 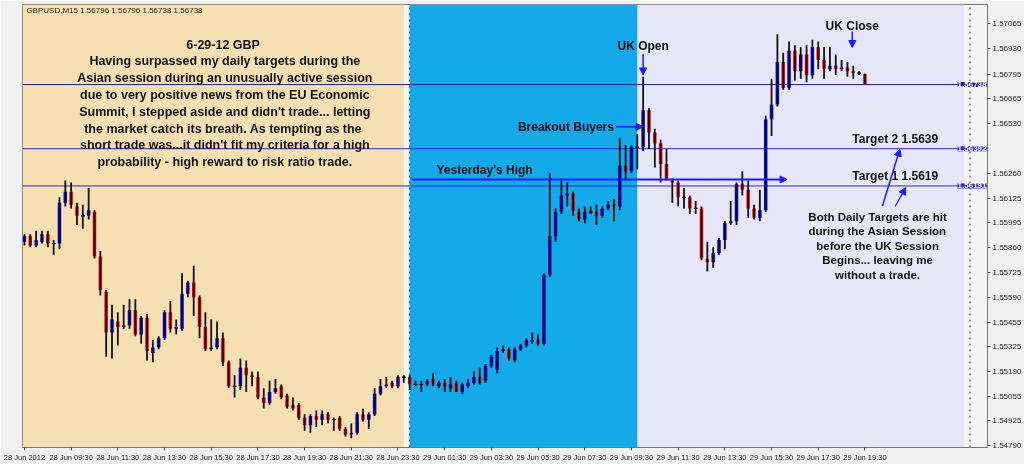 I want to click on y-tick-label: 1.55995, so click(x=1007, y=222).